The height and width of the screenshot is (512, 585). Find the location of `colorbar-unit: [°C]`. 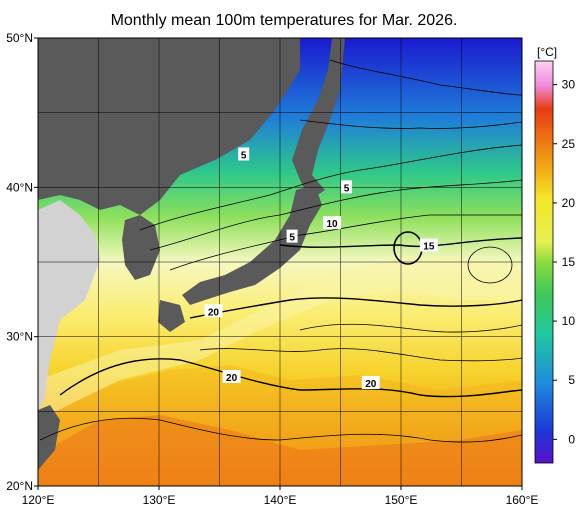

colorbar-unit: [°C] is located at coordinates (547, 52).